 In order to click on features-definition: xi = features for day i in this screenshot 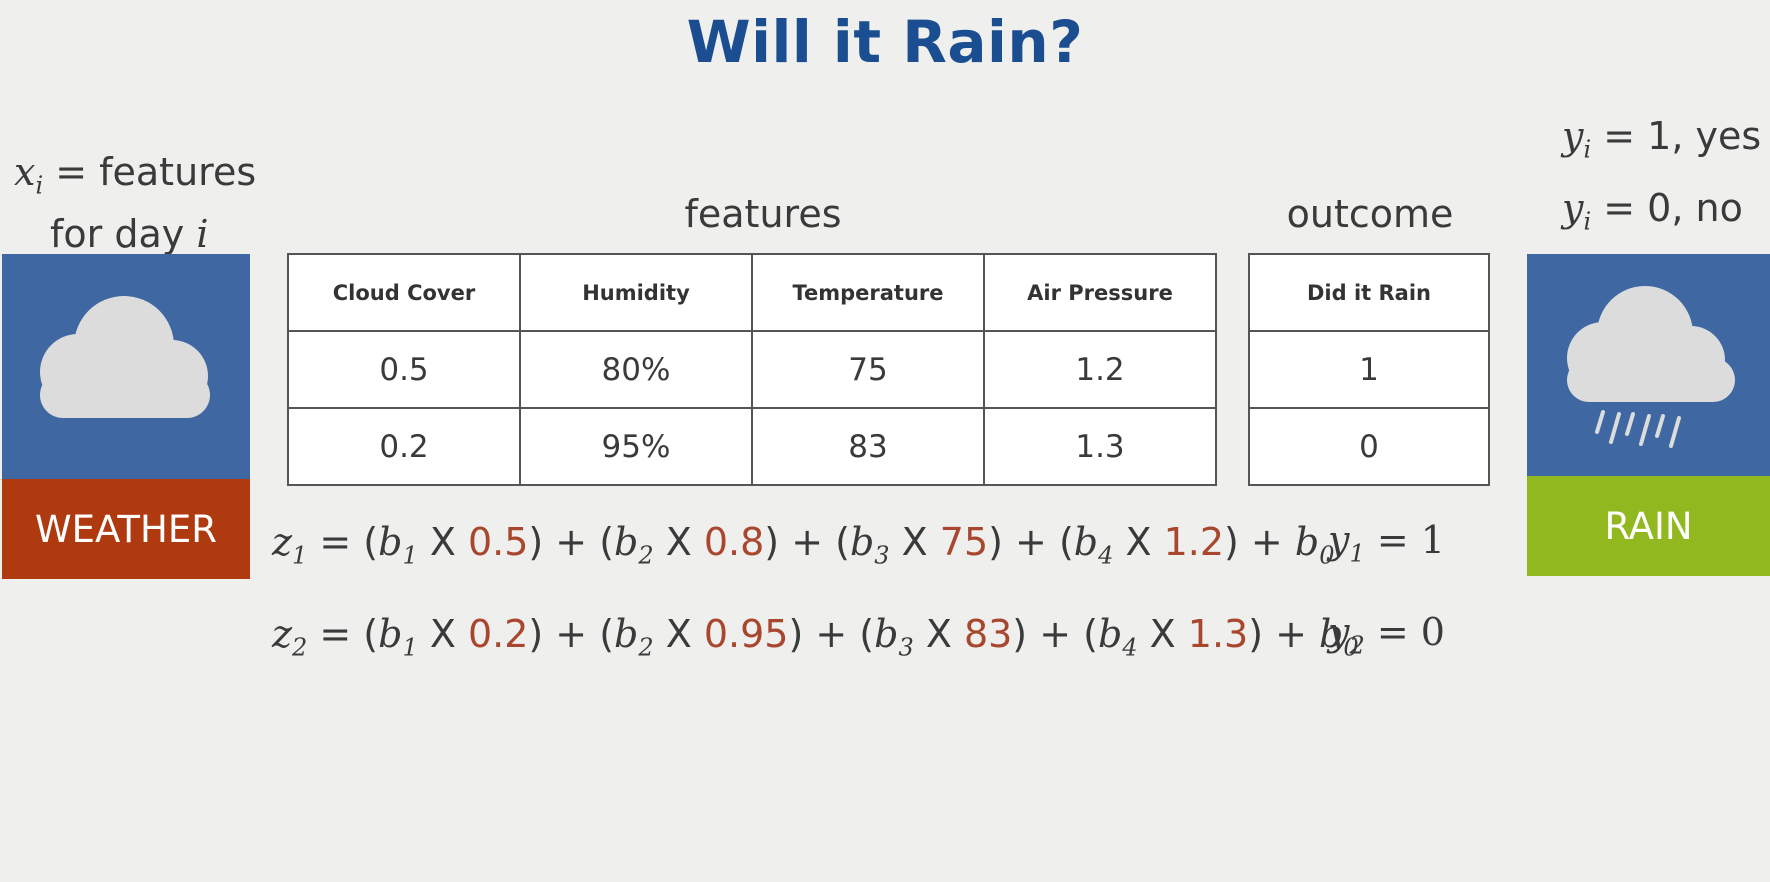, I will do `click(135, 203)`.